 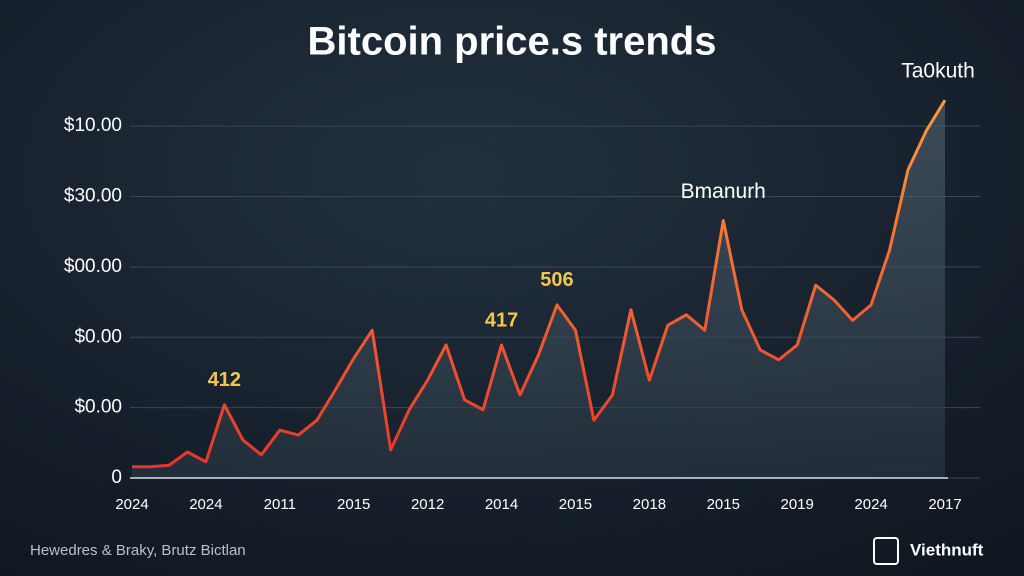 I want to click on y-tick-label: $30.00, so click(x=93, y=196).